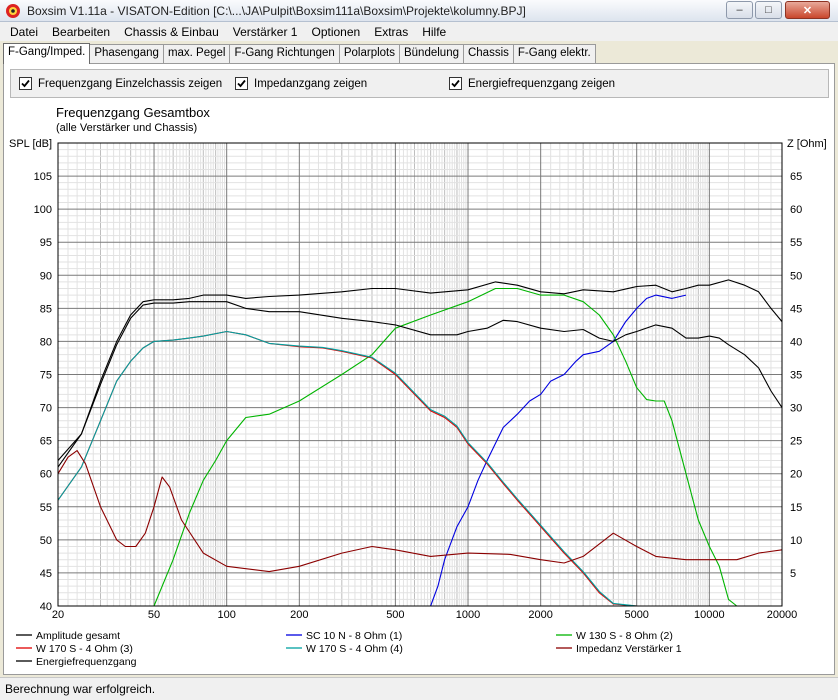 This screenshot has height=700, width=838. Describe the element at coordinates (133, 112) in the screenshot. I see `chart-title: Frequenzgang Gesamtbox` at that location.